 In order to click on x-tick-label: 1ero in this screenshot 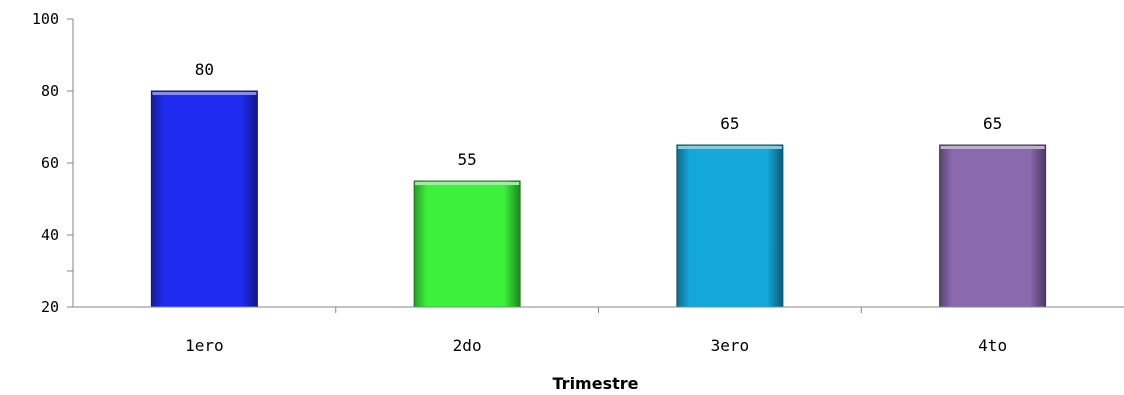, I will do `click(204, 345)`.